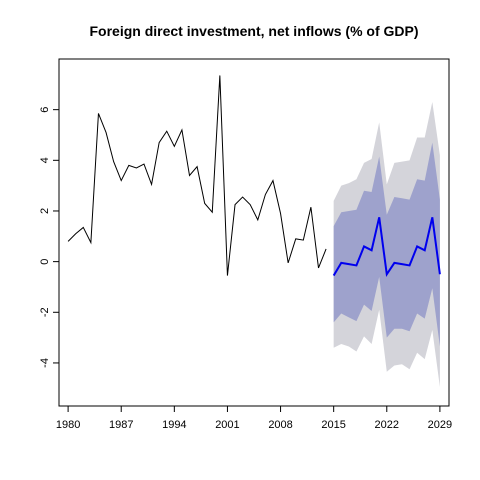  I want to click on x-tick-label: 2029, so click(440, 425).